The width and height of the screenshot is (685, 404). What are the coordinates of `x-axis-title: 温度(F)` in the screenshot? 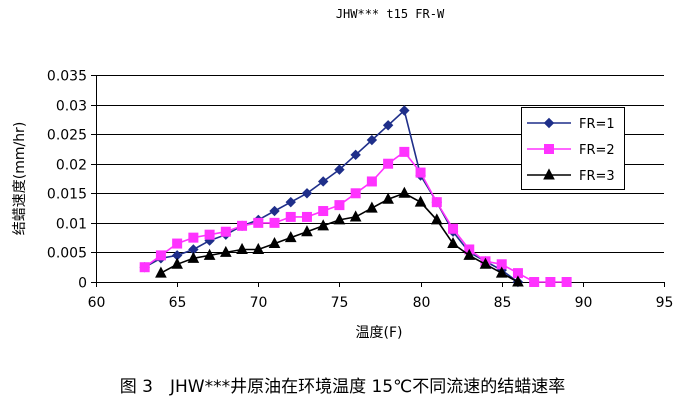 It's located at (379, 333).